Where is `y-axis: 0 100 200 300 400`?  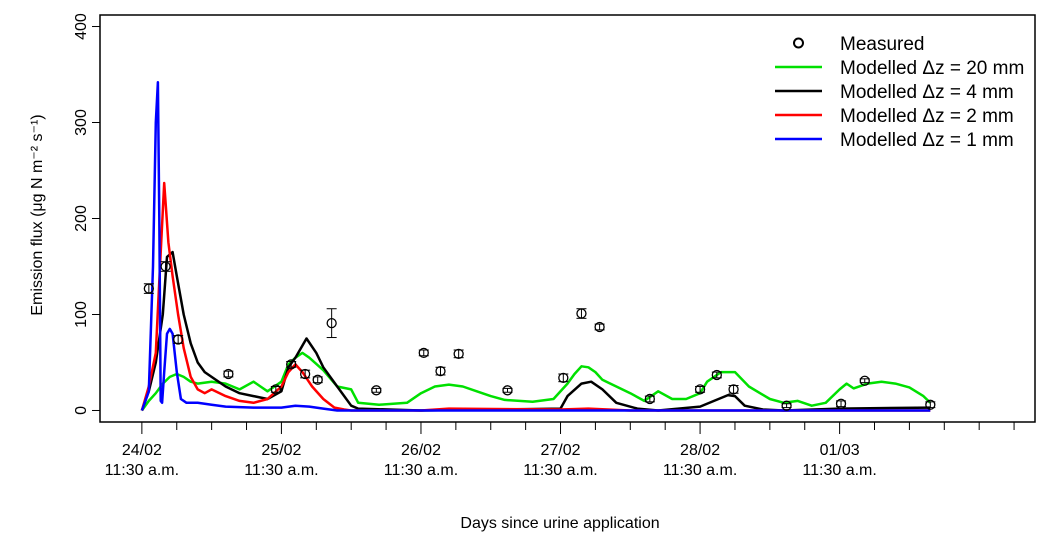
y-axis: 0 100 200 300 400 is located at coordinates (86, 214).